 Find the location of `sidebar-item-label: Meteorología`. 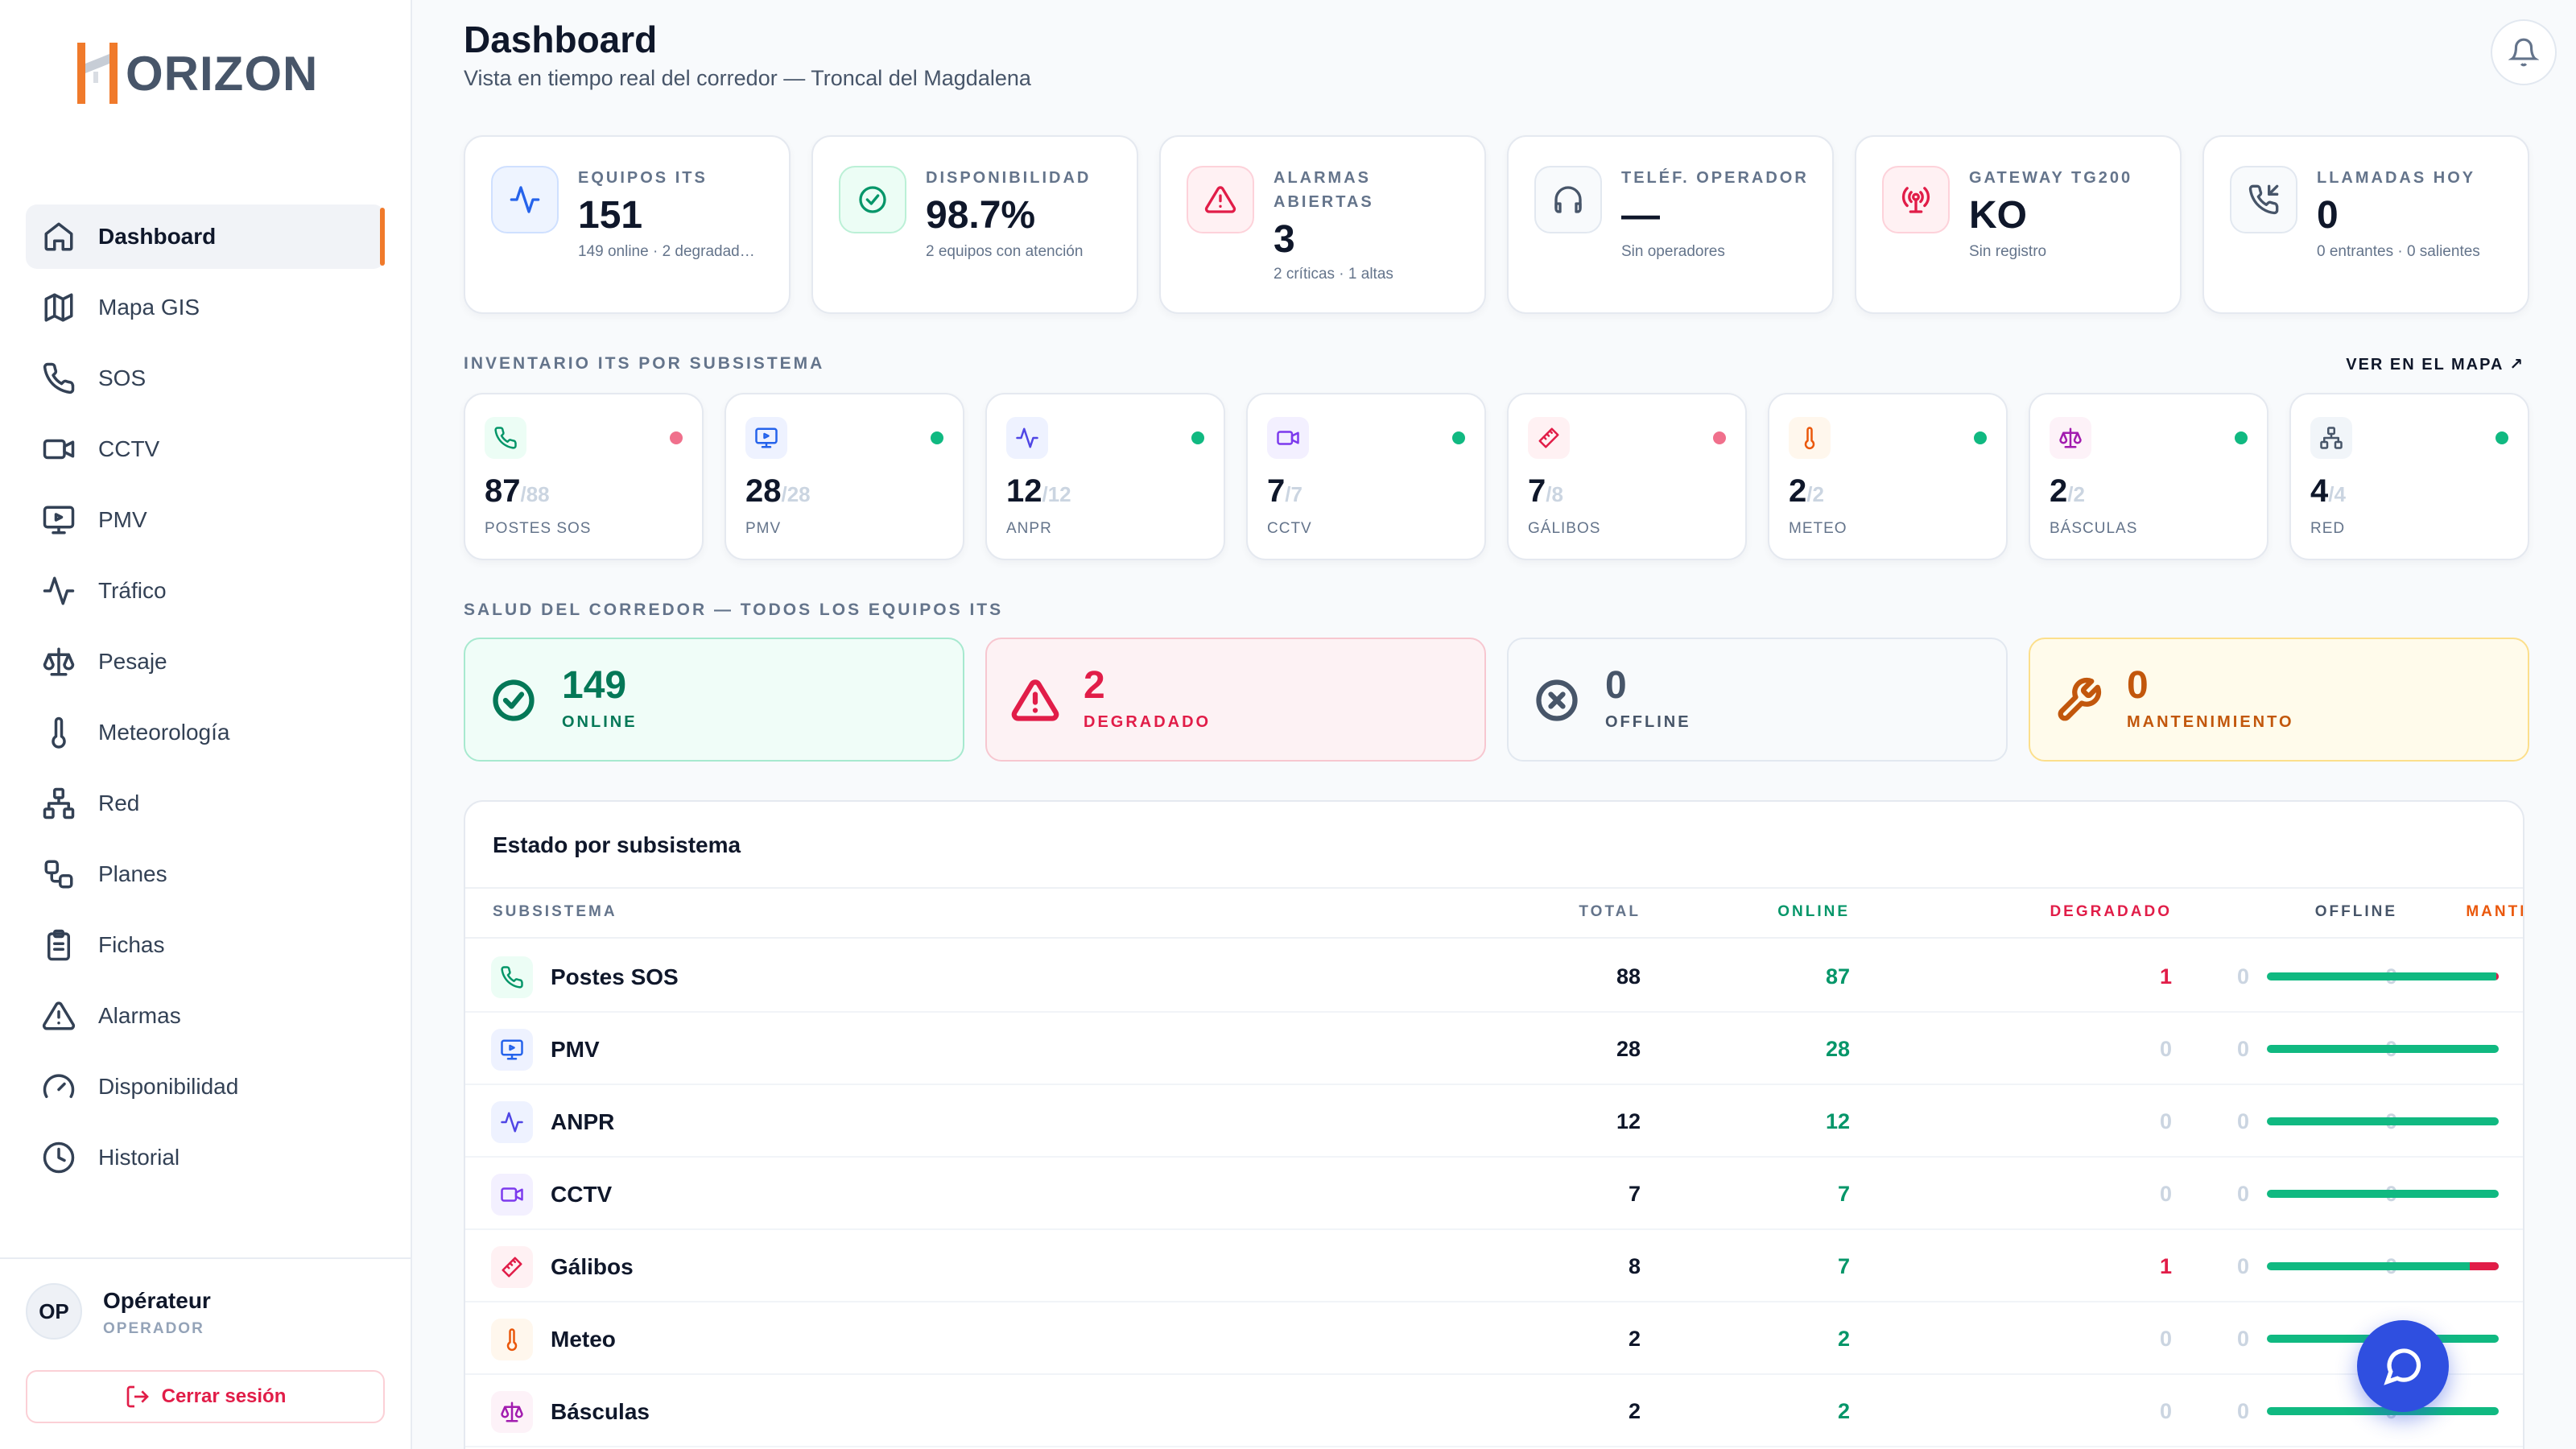

sidebar-item-label: Meteorología is located at coordinates (164, 732).